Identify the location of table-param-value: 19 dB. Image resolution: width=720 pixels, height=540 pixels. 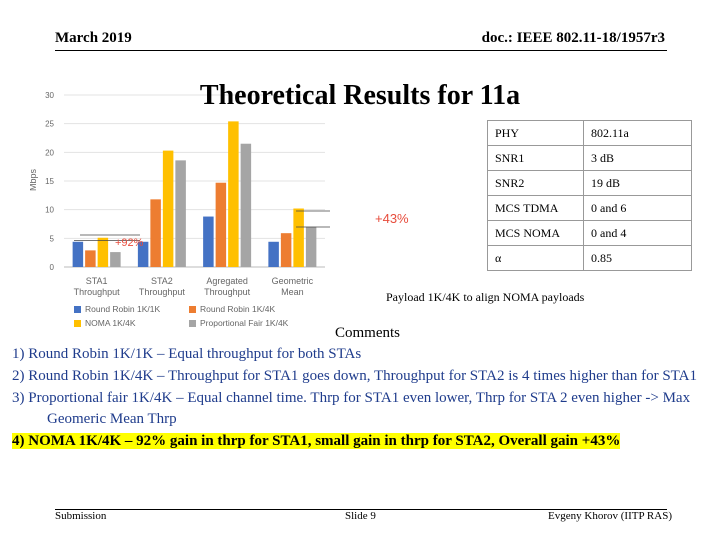
(637, 183).